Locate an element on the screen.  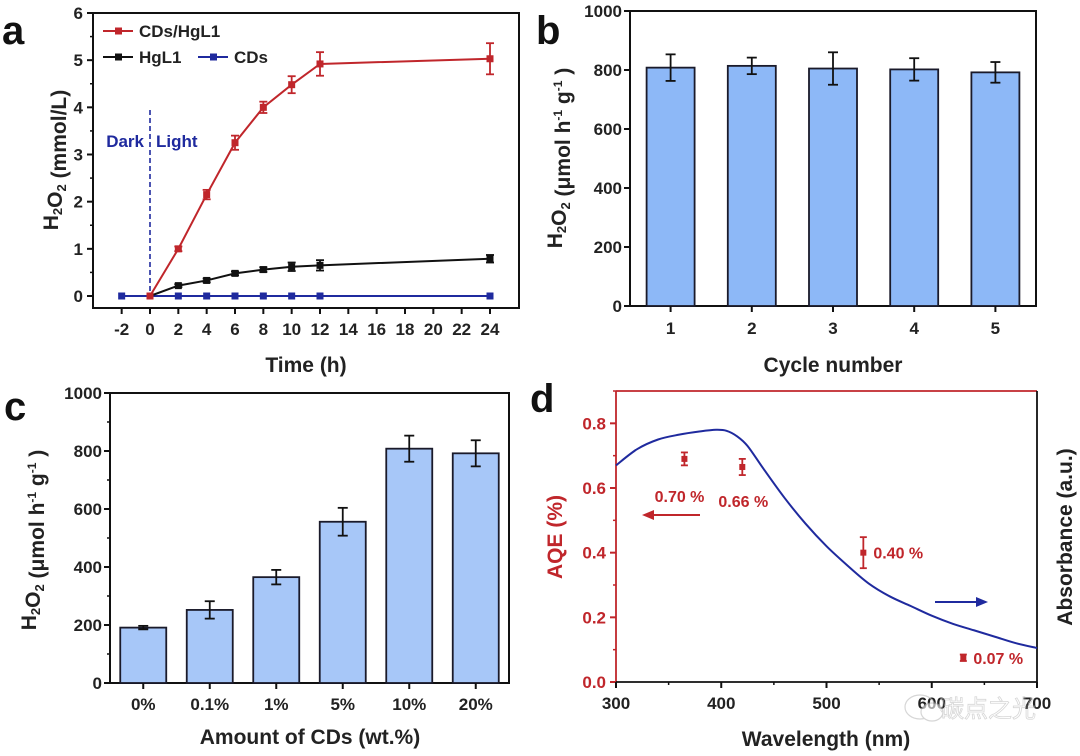
legend-label: HgL1 is located at coordinates (160, 57).